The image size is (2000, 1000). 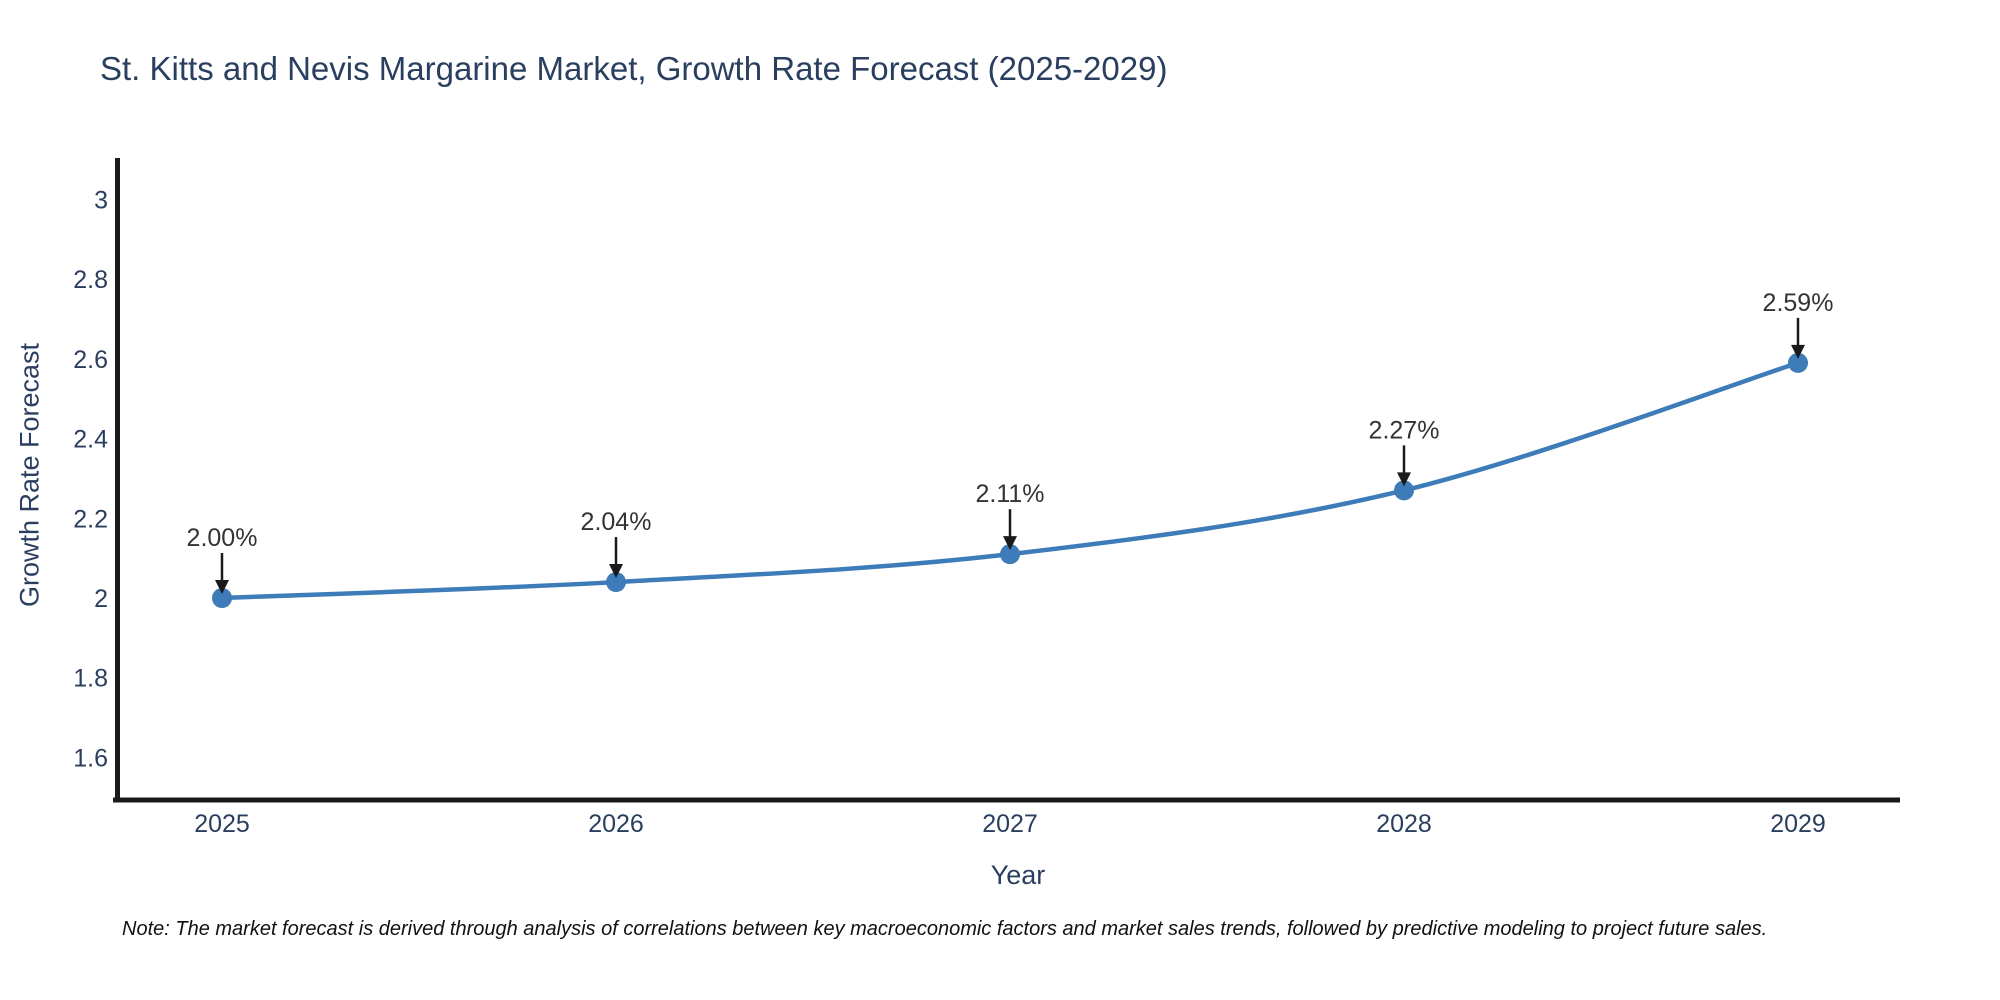 What do you see at coordinates (222, 538) in the screenshot?
I see `data-point-label: 2.00%` at bounding box center [222, 538].